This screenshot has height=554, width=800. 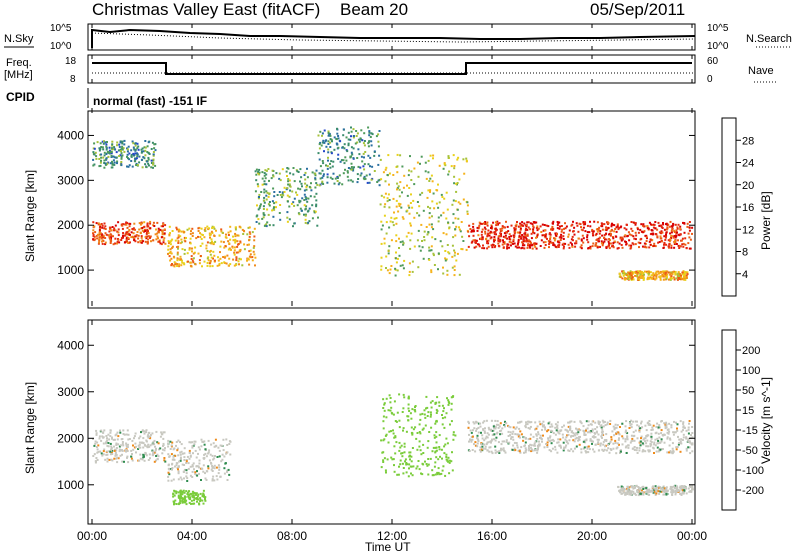 What do you see at coordinates (206, 9) in the screenshot?
I see `station-title: Christmas Valley East (fitACF)` at bounding box center [206, 9].